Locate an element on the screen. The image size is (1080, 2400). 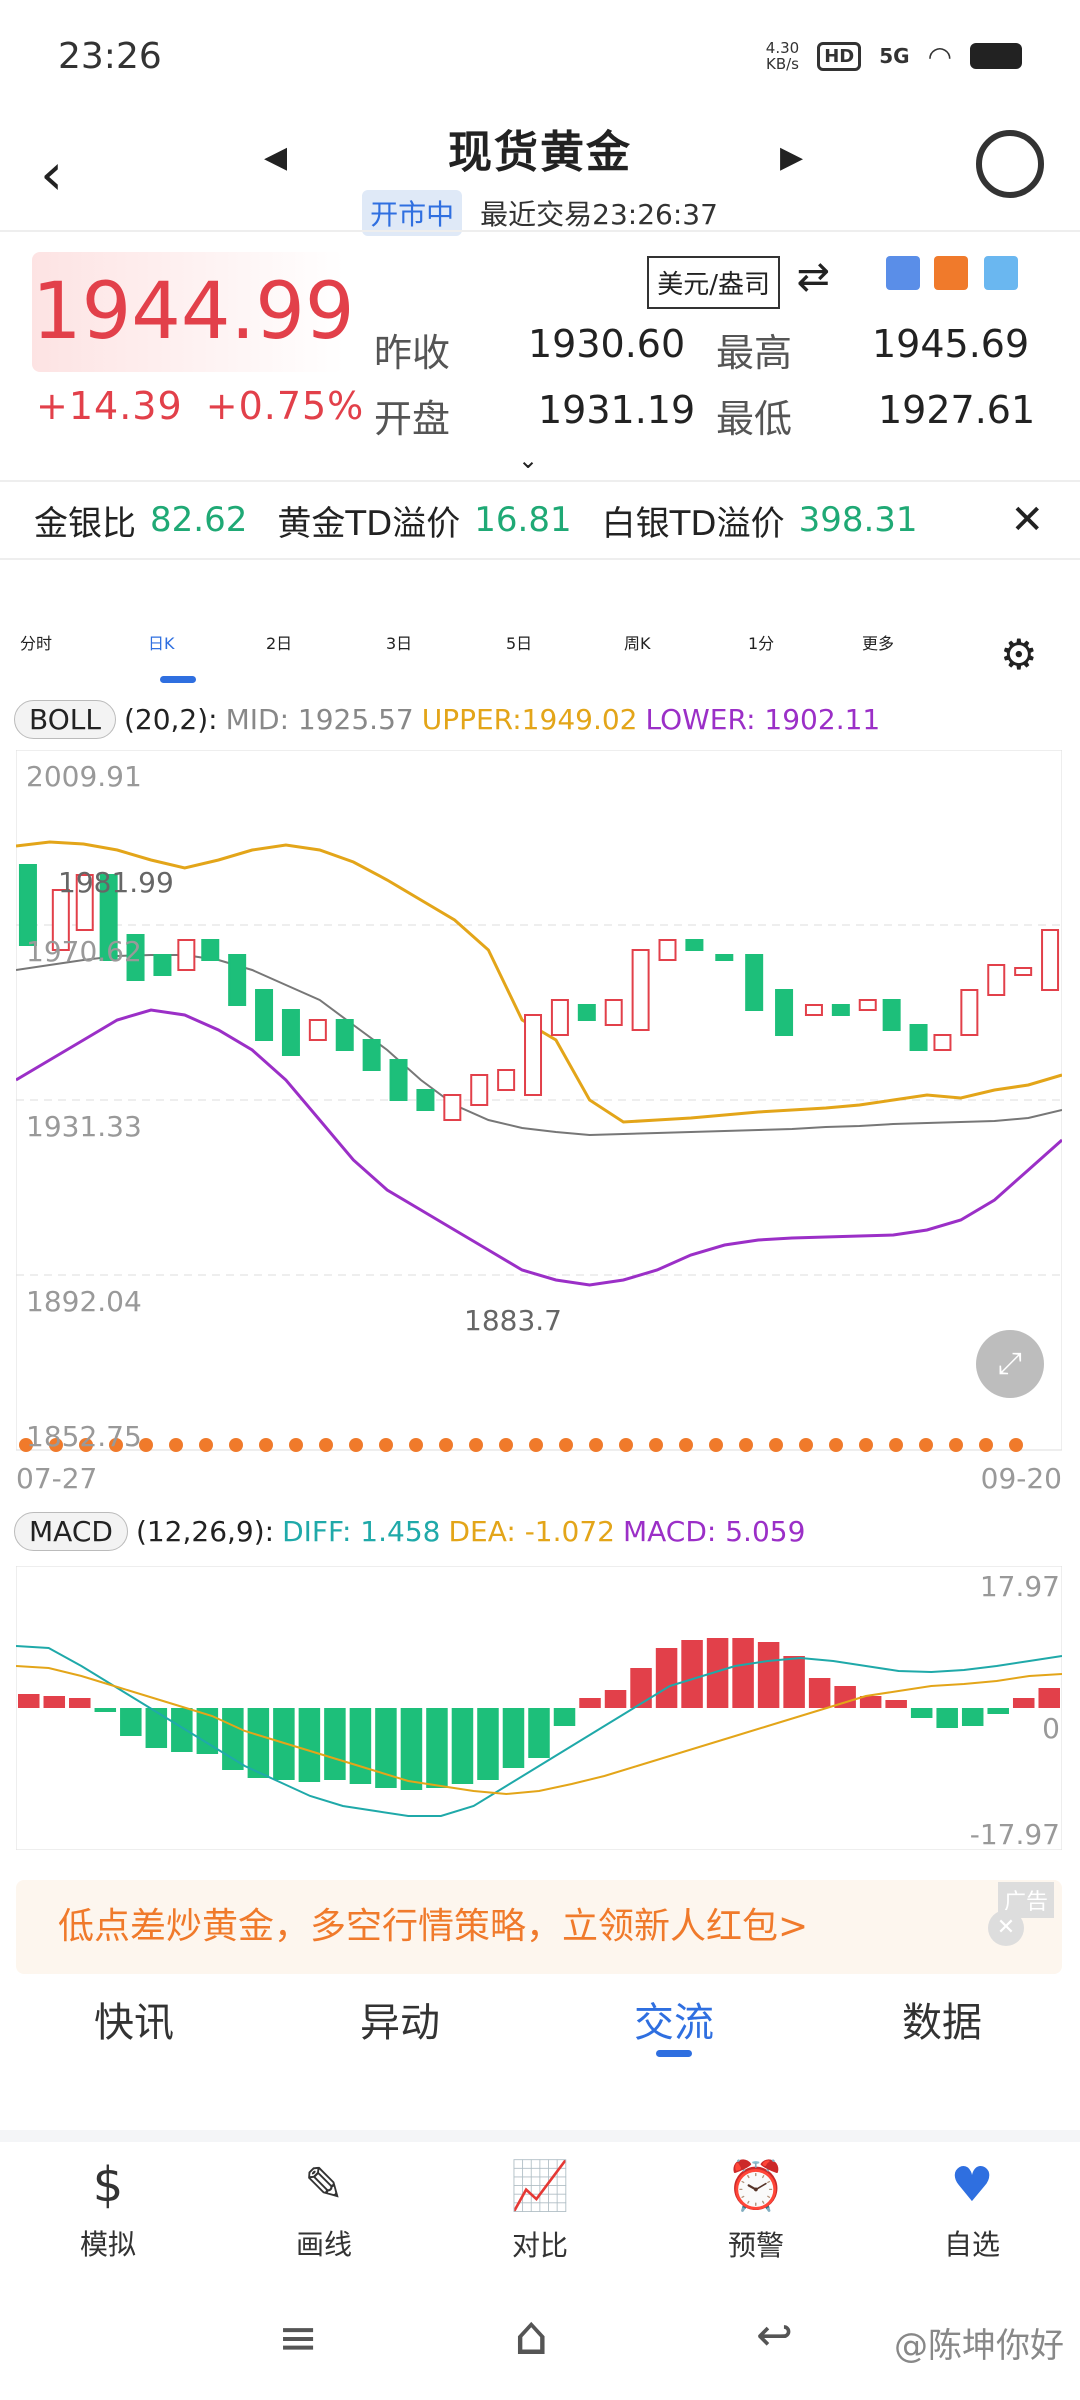
expand-chevron-icon: ⌄ is located at coordinates (528, 460).